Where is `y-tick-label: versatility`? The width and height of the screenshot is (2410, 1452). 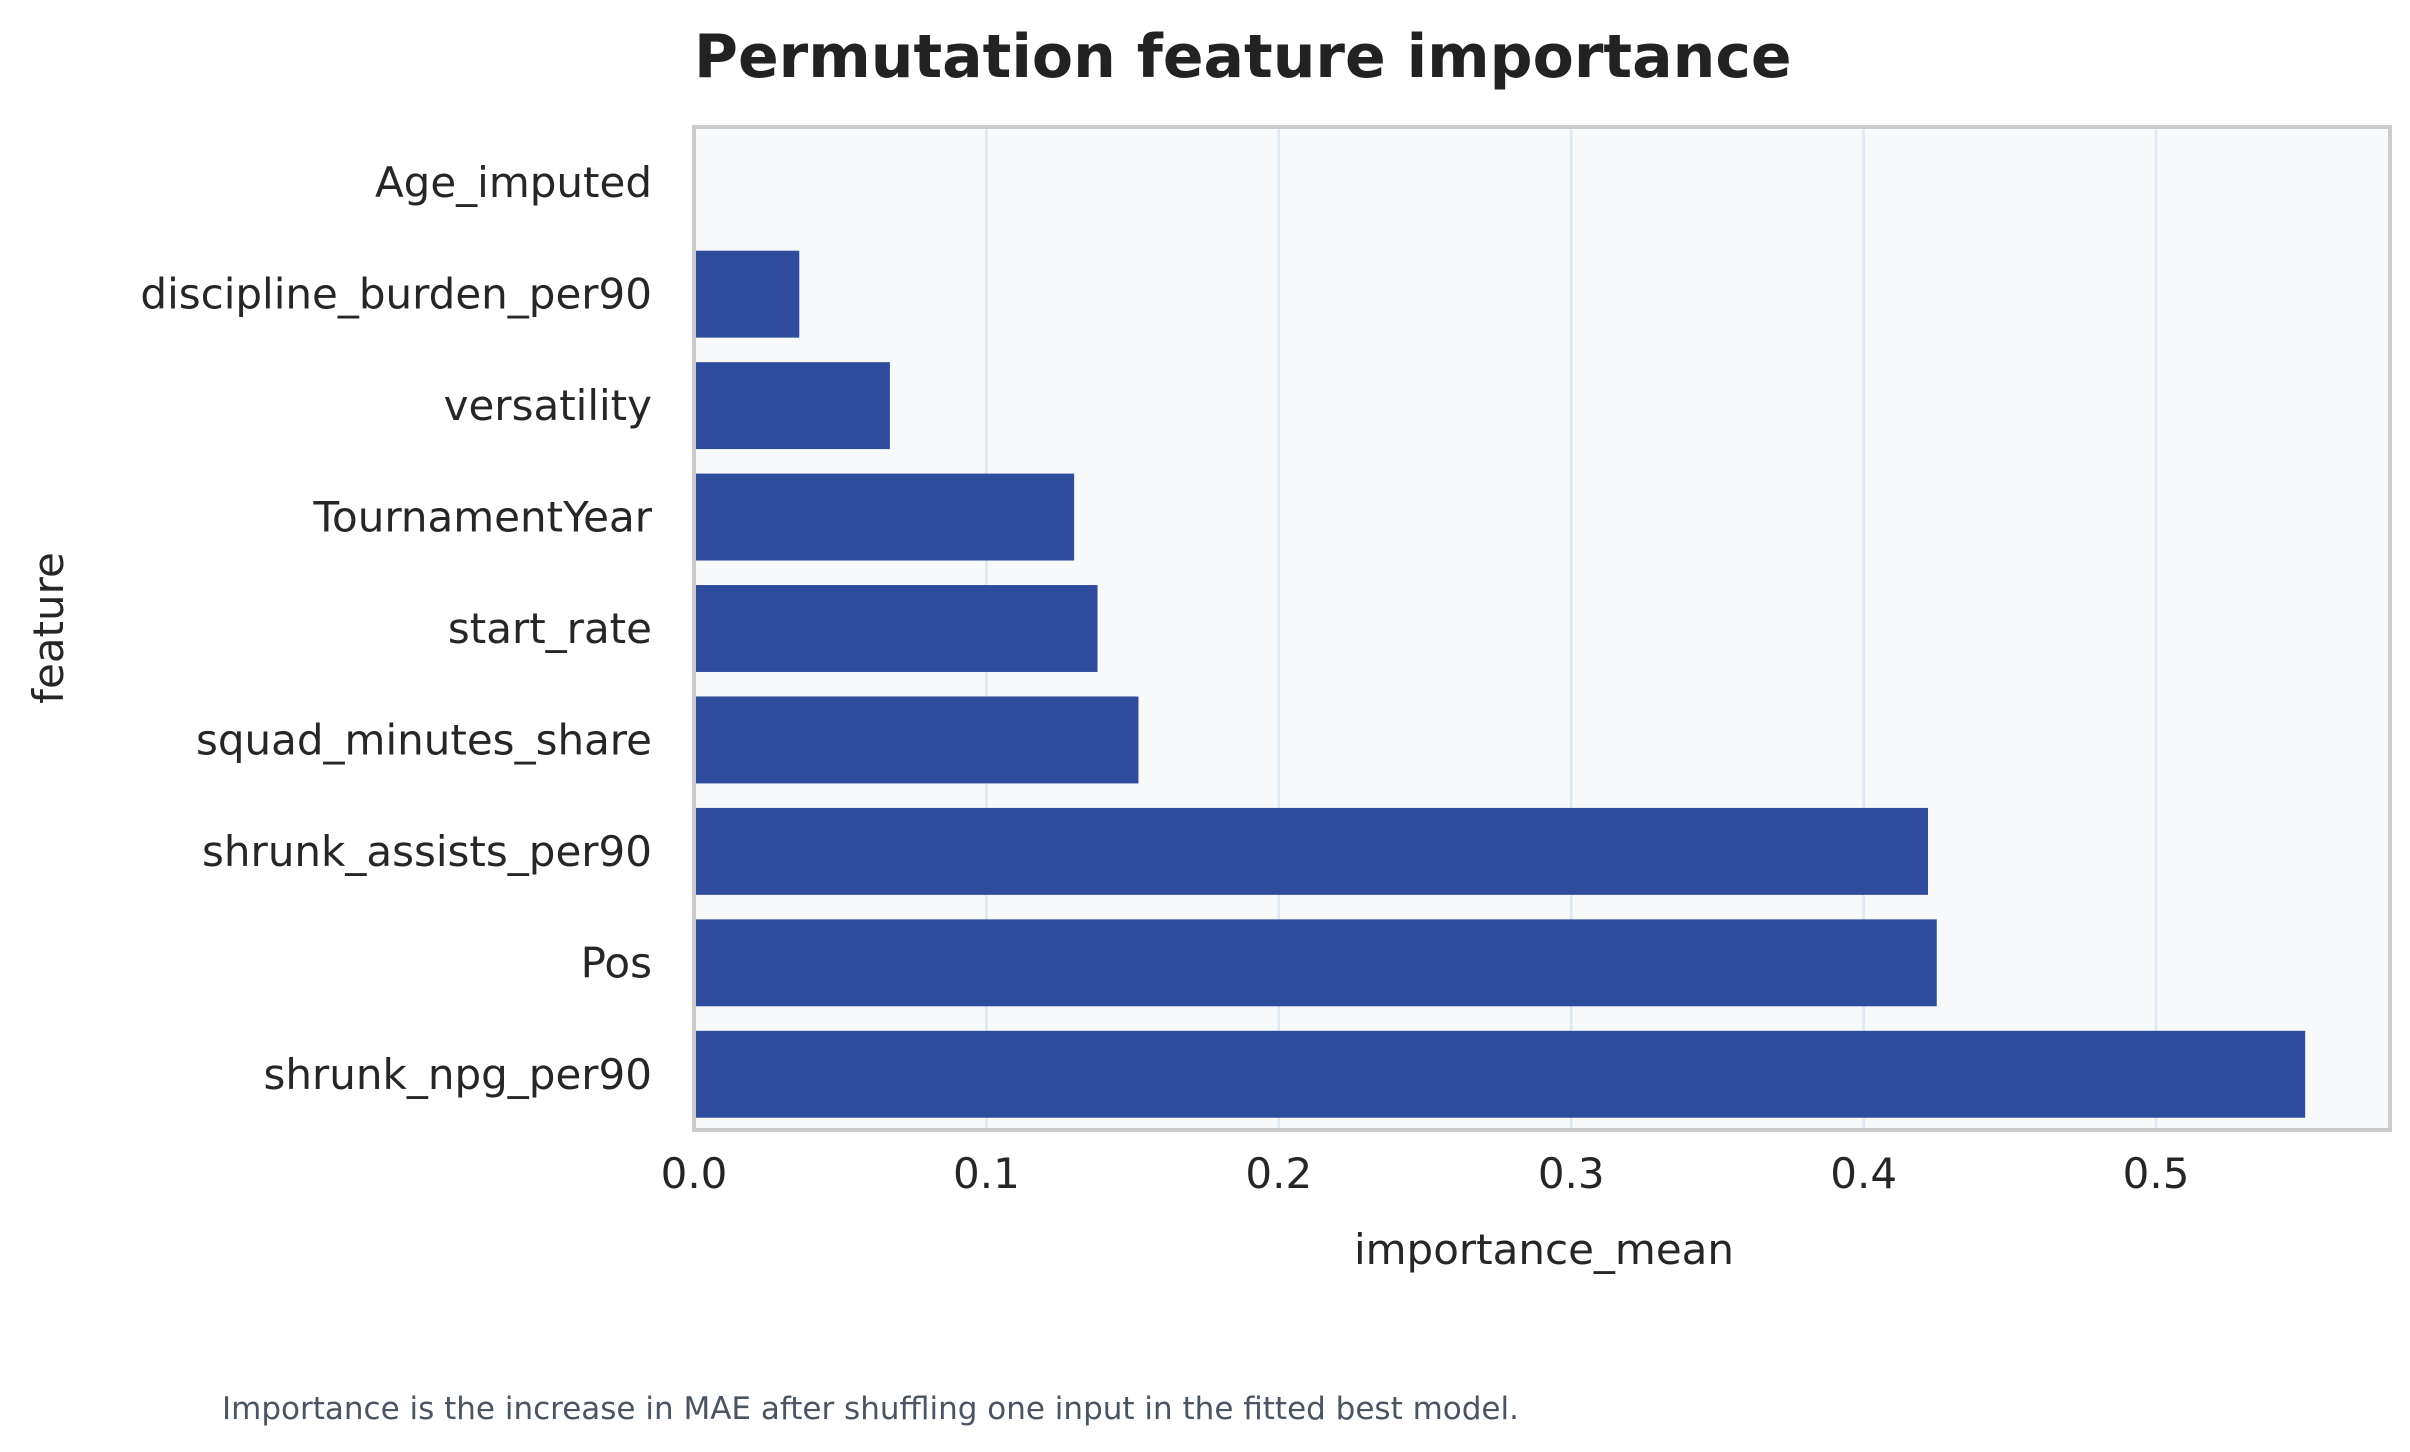
y-tick-label: versatility is located at coordinates (548, 405).